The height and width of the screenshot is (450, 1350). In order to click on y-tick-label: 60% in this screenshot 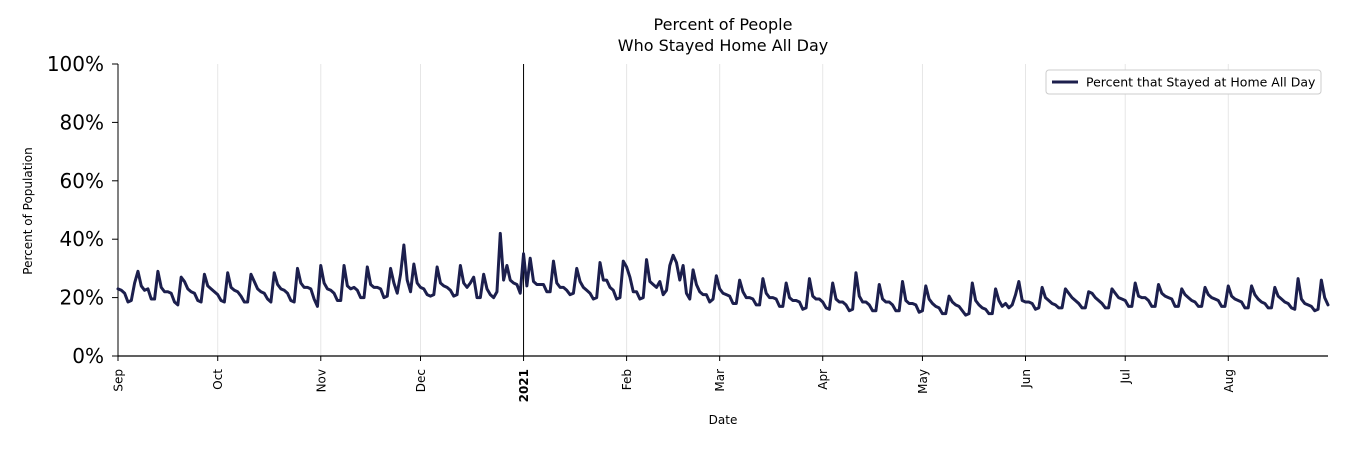, I will do `click(82, 181)`.